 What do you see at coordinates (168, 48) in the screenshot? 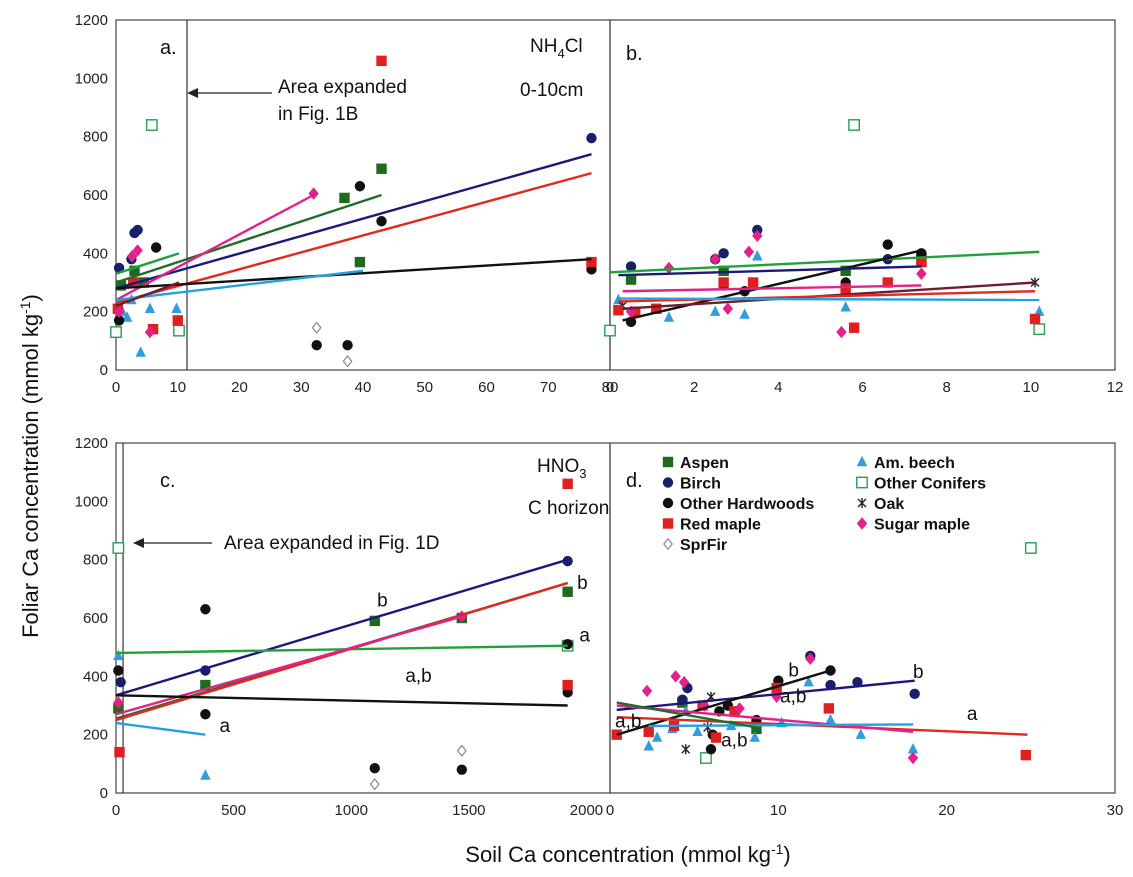
I see `panel-a-label: a.` at bounding box center [168, 48].